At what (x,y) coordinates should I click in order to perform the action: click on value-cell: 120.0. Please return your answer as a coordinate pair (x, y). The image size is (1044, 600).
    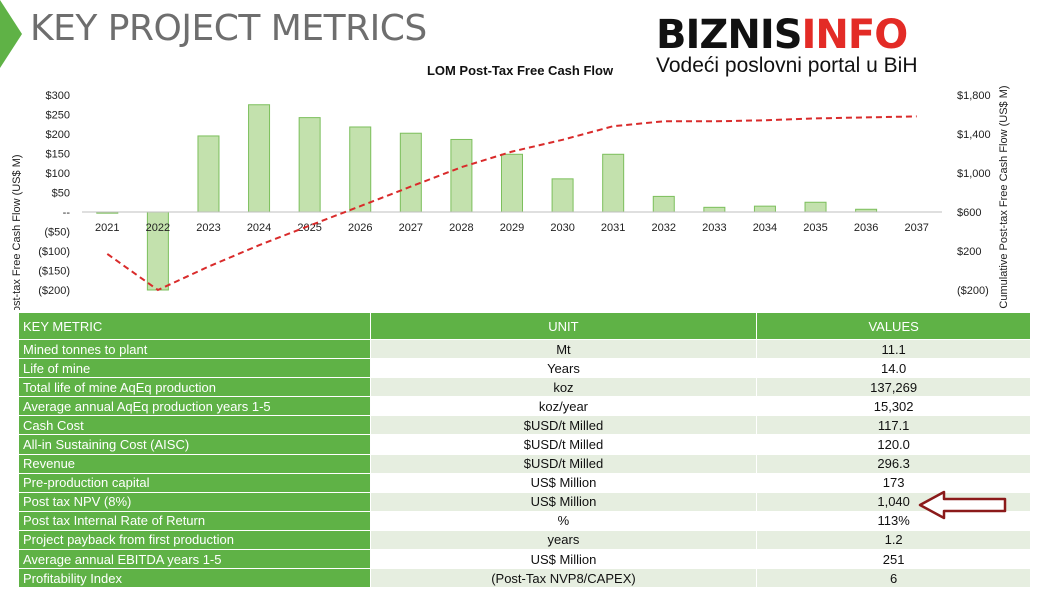
    Looking at the image, I should click on (893, 444).